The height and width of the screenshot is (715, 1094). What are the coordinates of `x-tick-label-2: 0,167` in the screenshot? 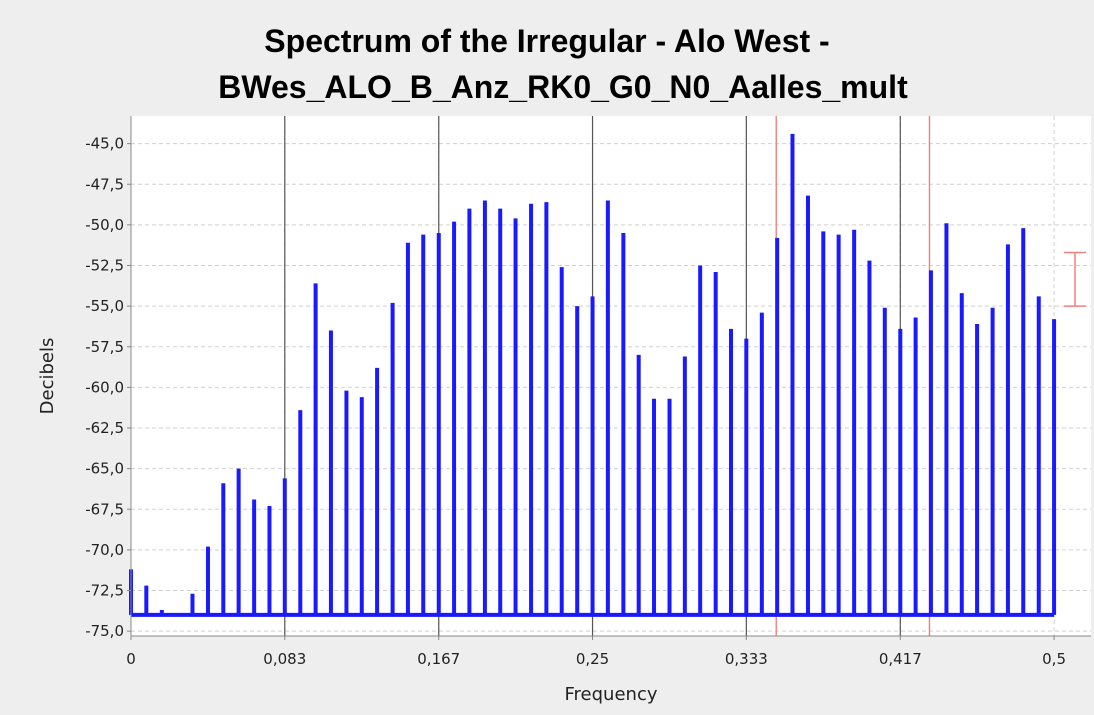 It's located at (438, 659).